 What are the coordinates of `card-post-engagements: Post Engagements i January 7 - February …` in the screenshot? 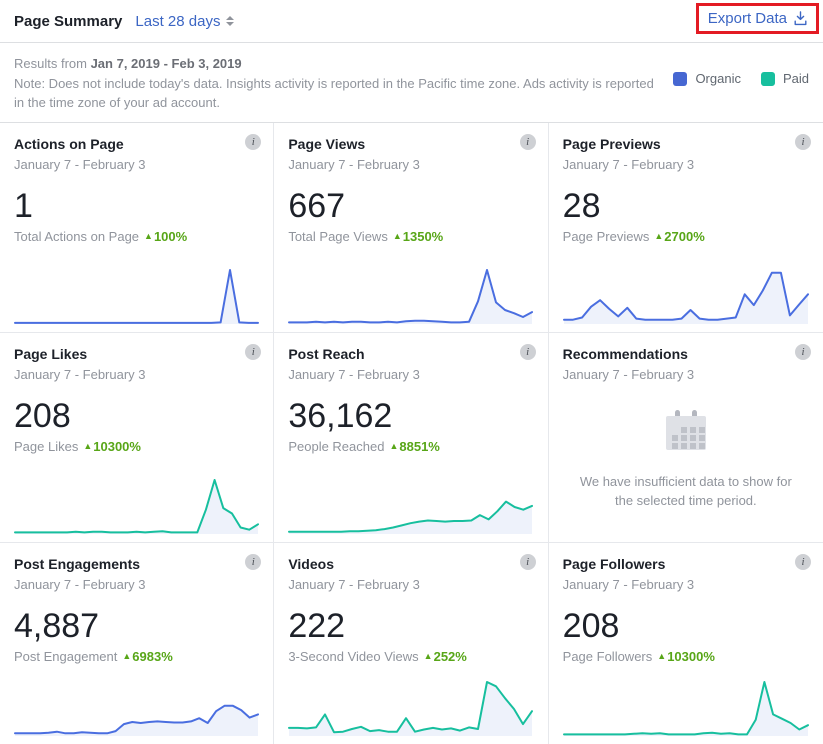 It's located at (137, 643).